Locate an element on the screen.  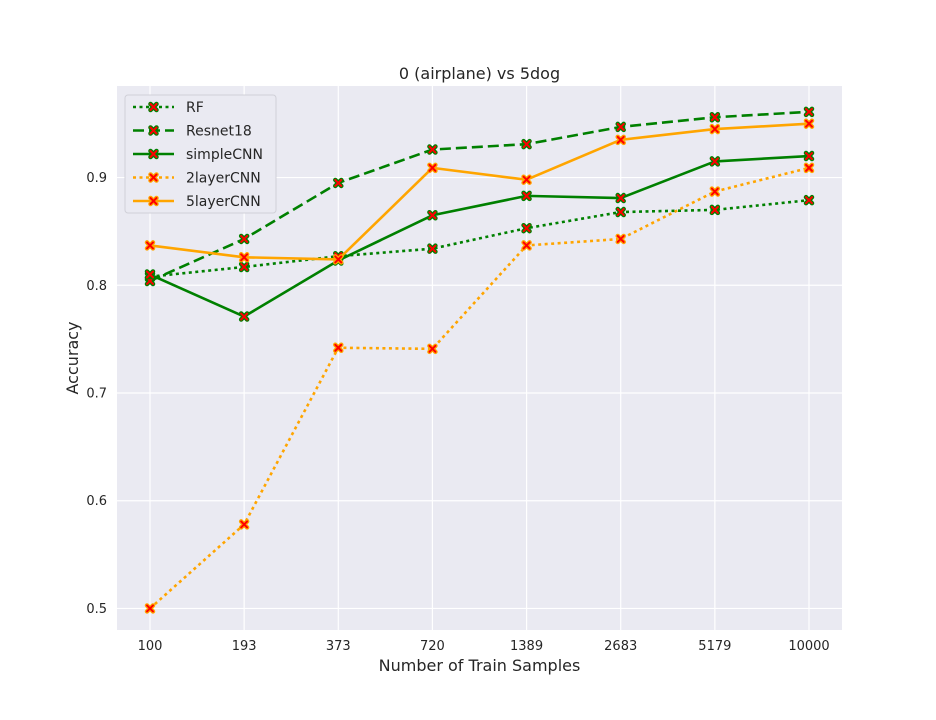
x-axis: 100 193 373 720 1389 2683 5179 10000 is located at coordinates (484, 646).